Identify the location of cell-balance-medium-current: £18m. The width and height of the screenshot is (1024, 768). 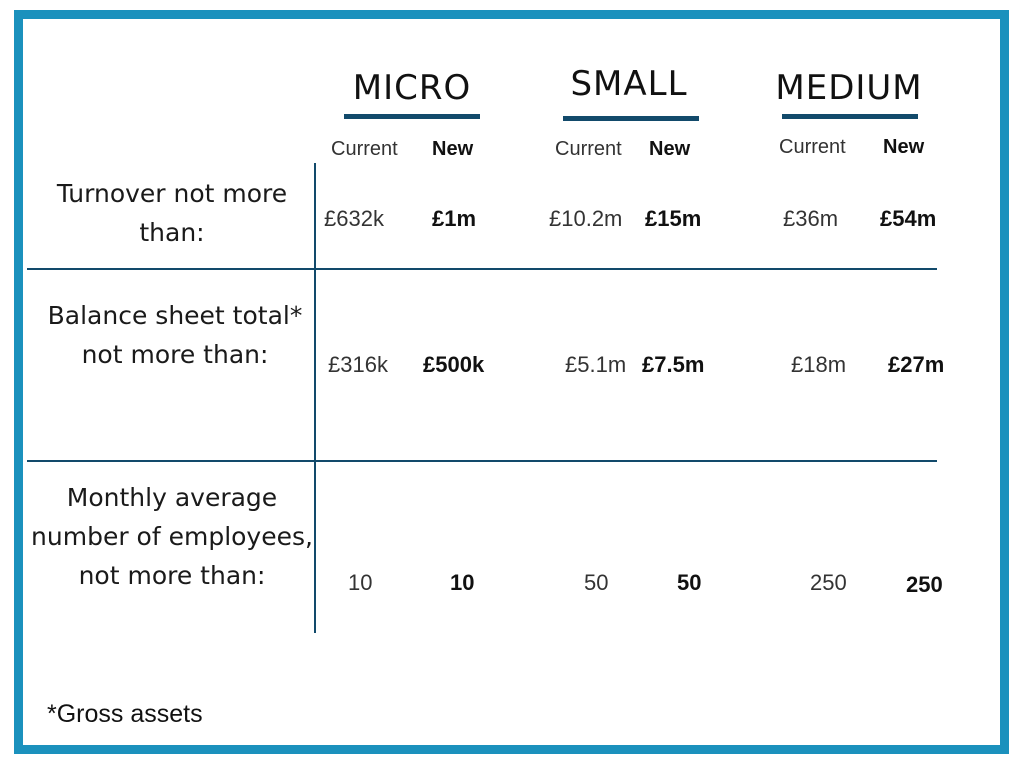
(819, 364).